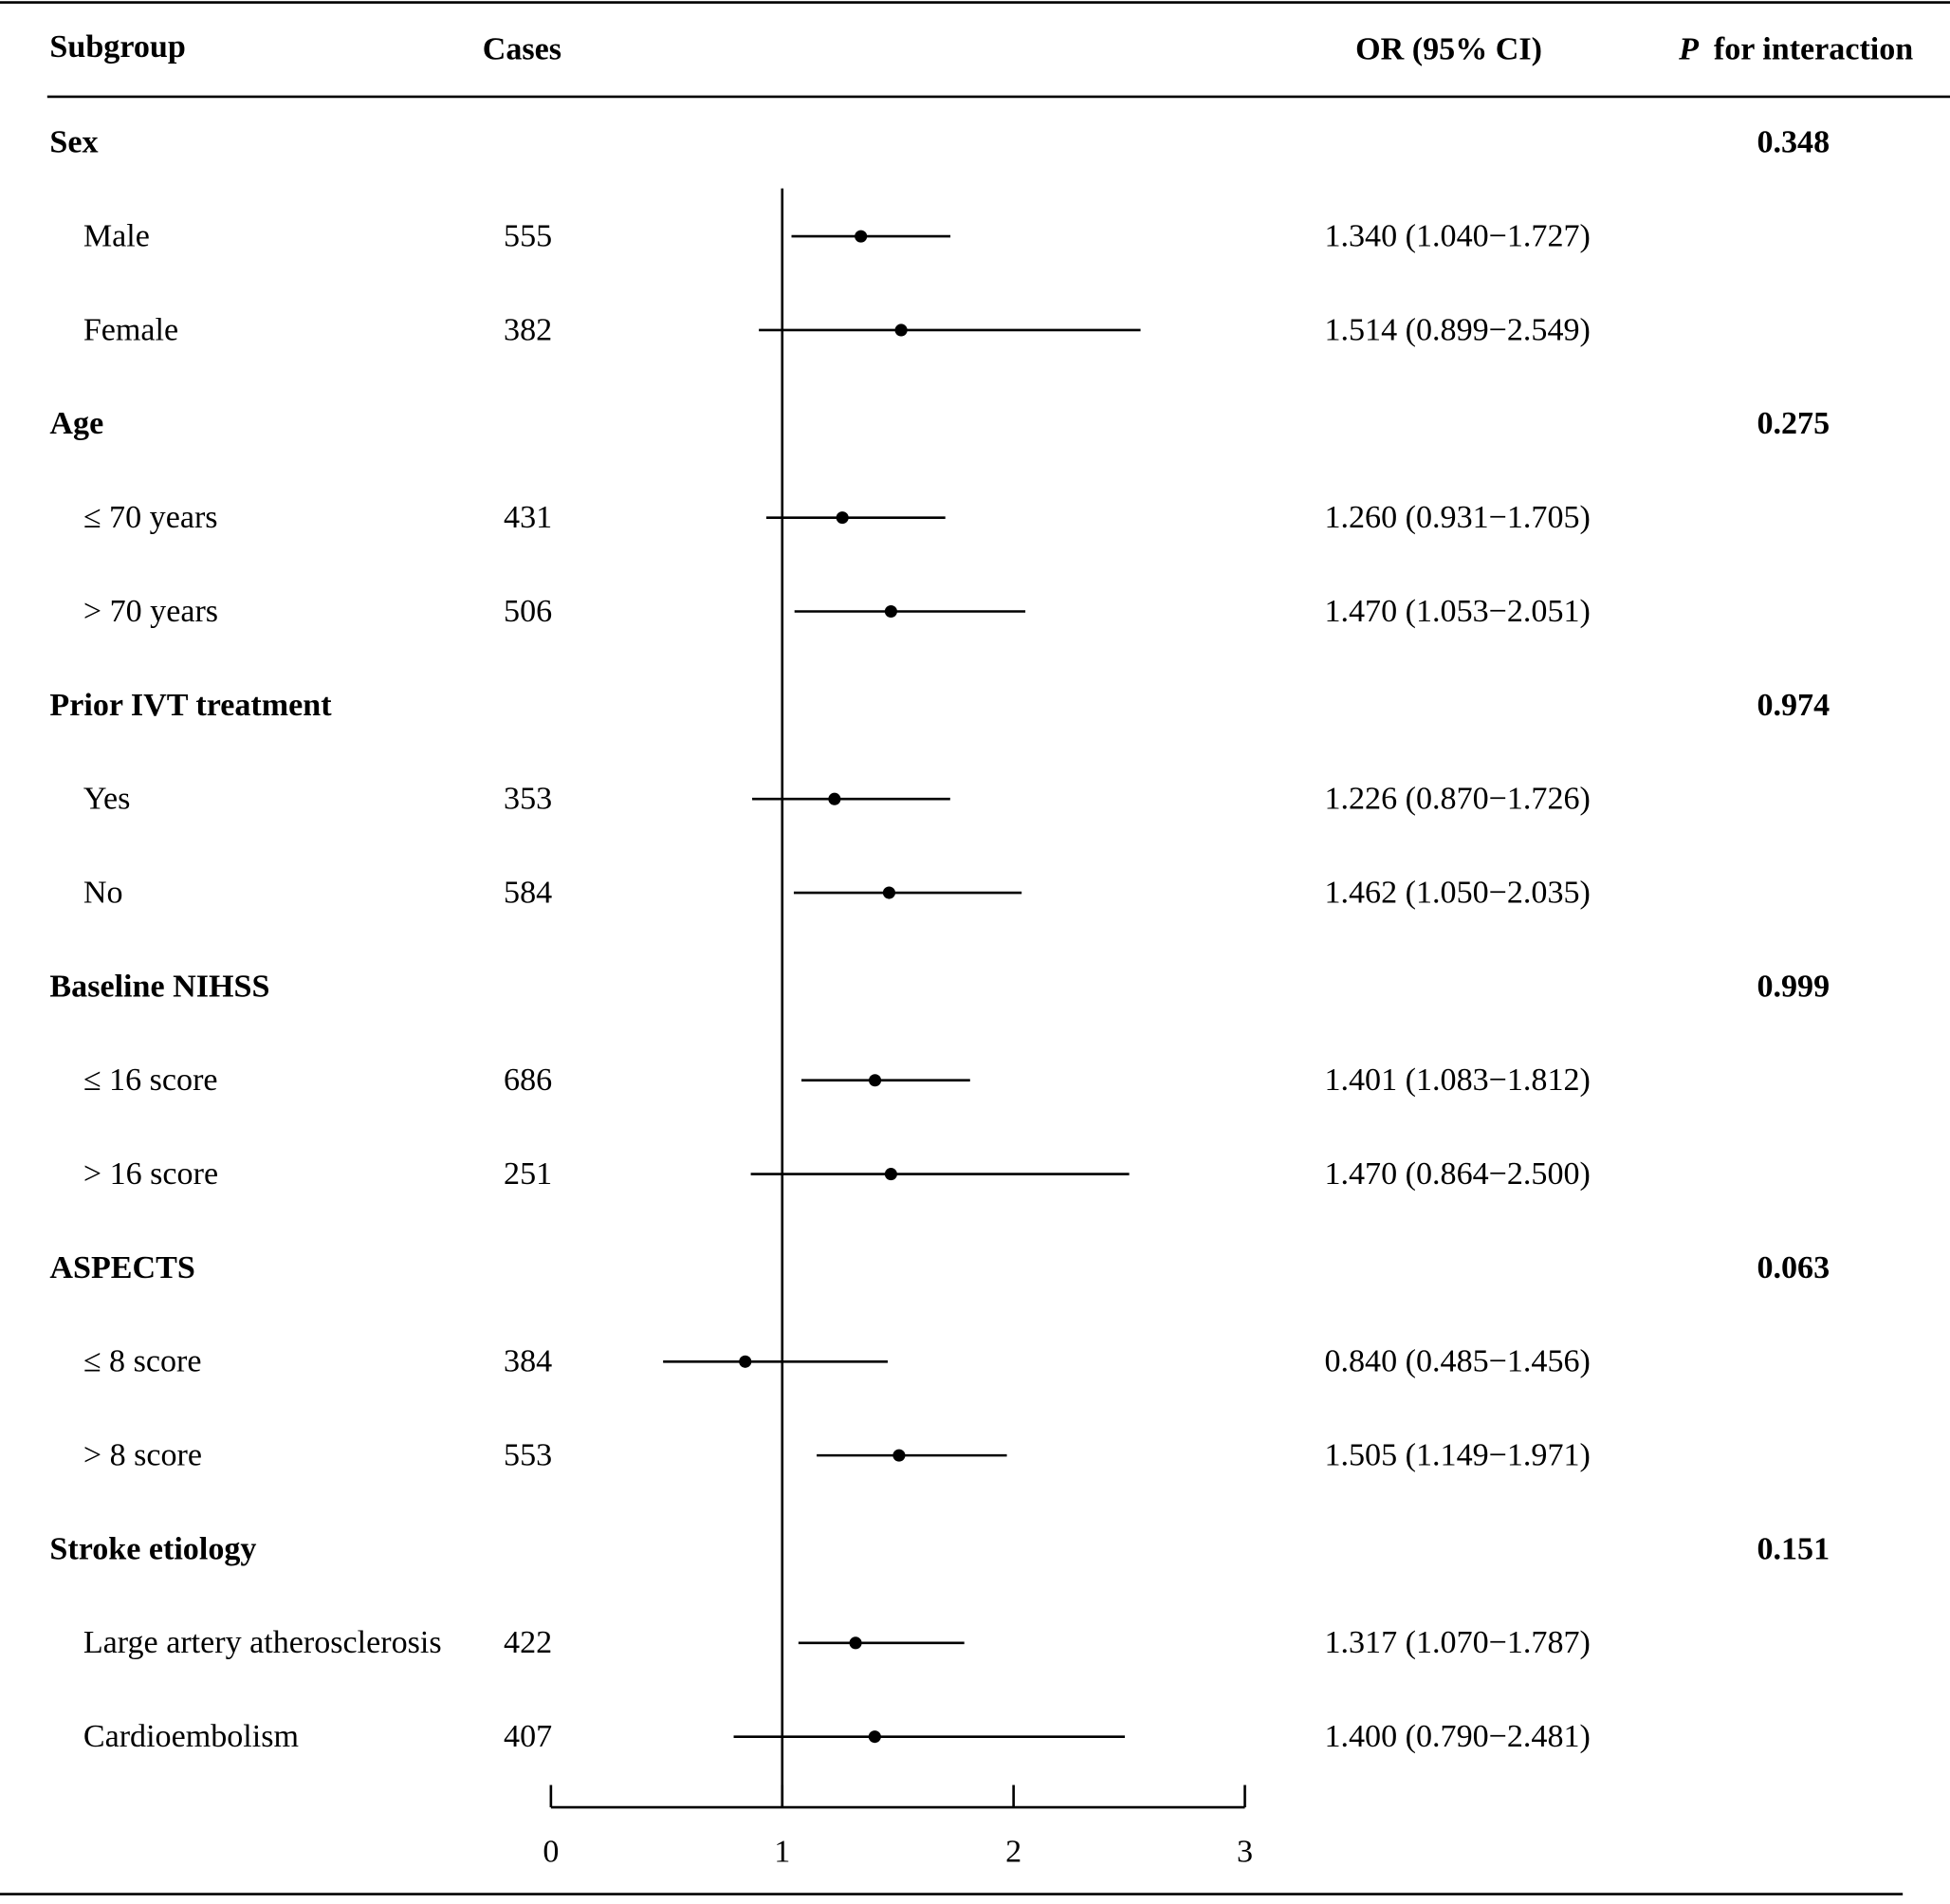  Describe the element at coordinates (117, 47) in the screenshot. I see `header-subgroup: Subgroup` at that location.